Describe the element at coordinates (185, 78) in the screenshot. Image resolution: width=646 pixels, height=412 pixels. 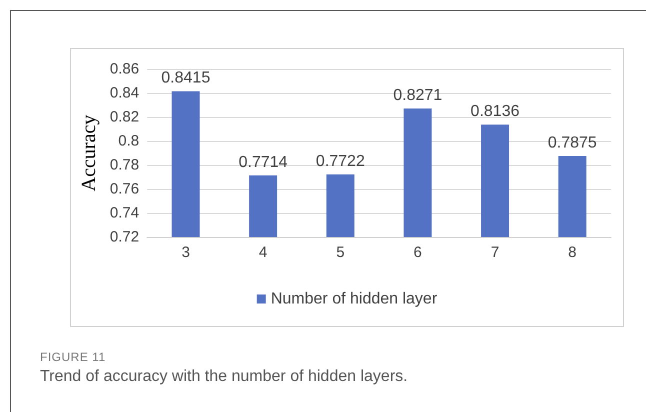
I see `data-label: 0.8415` at that location.